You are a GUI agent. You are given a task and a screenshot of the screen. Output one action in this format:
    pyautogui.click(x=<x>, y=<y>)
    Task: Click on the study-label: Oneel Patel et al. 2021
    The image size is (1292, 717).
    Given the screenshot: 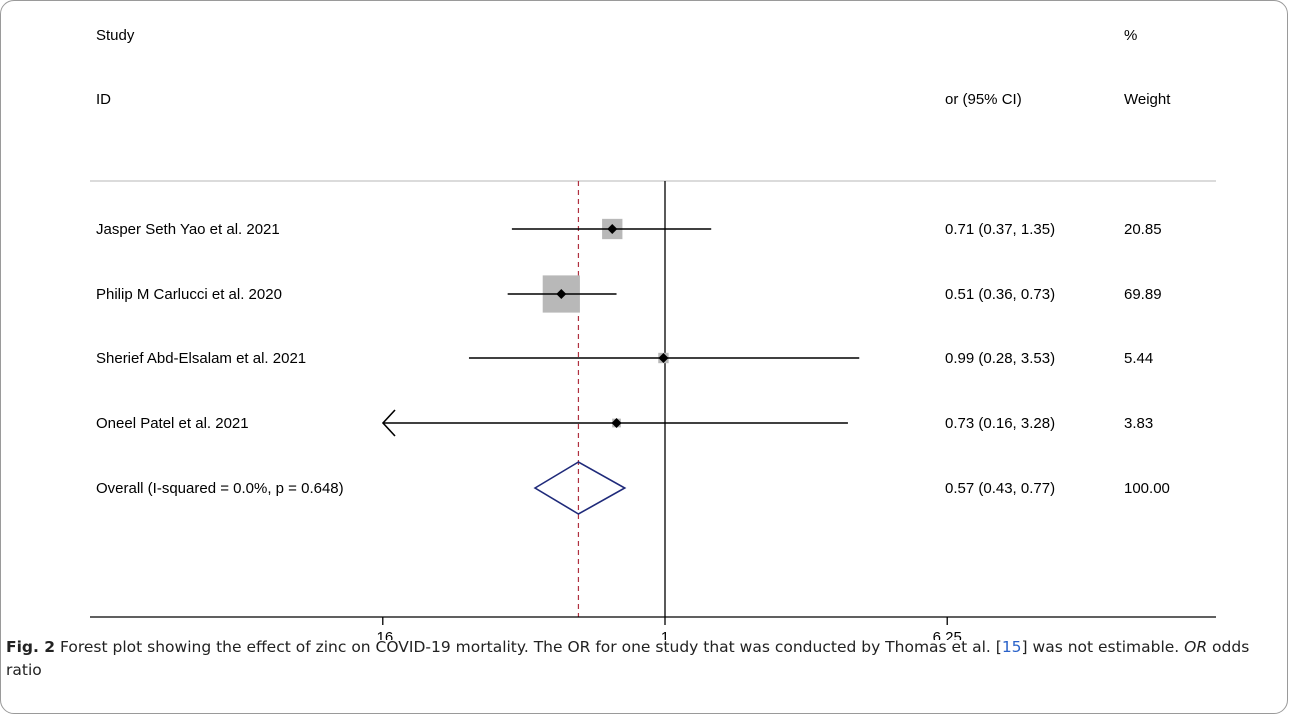 What is the action you would take?
    pyautogui.click(x=172, y=423)
    